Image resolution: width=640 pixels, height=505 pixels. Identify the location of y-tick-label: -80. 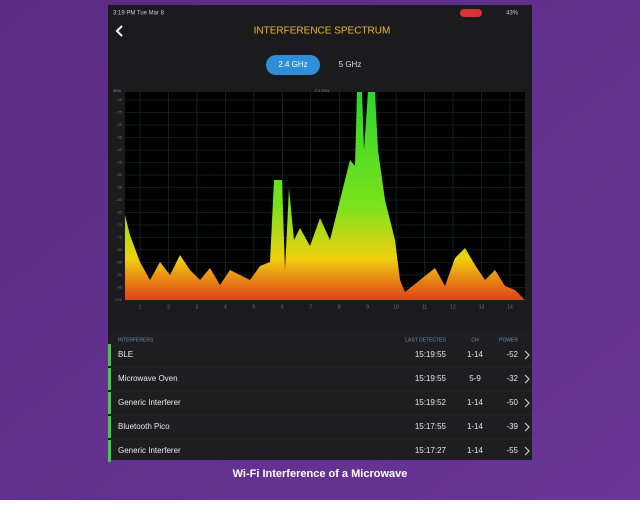
(119, 249).